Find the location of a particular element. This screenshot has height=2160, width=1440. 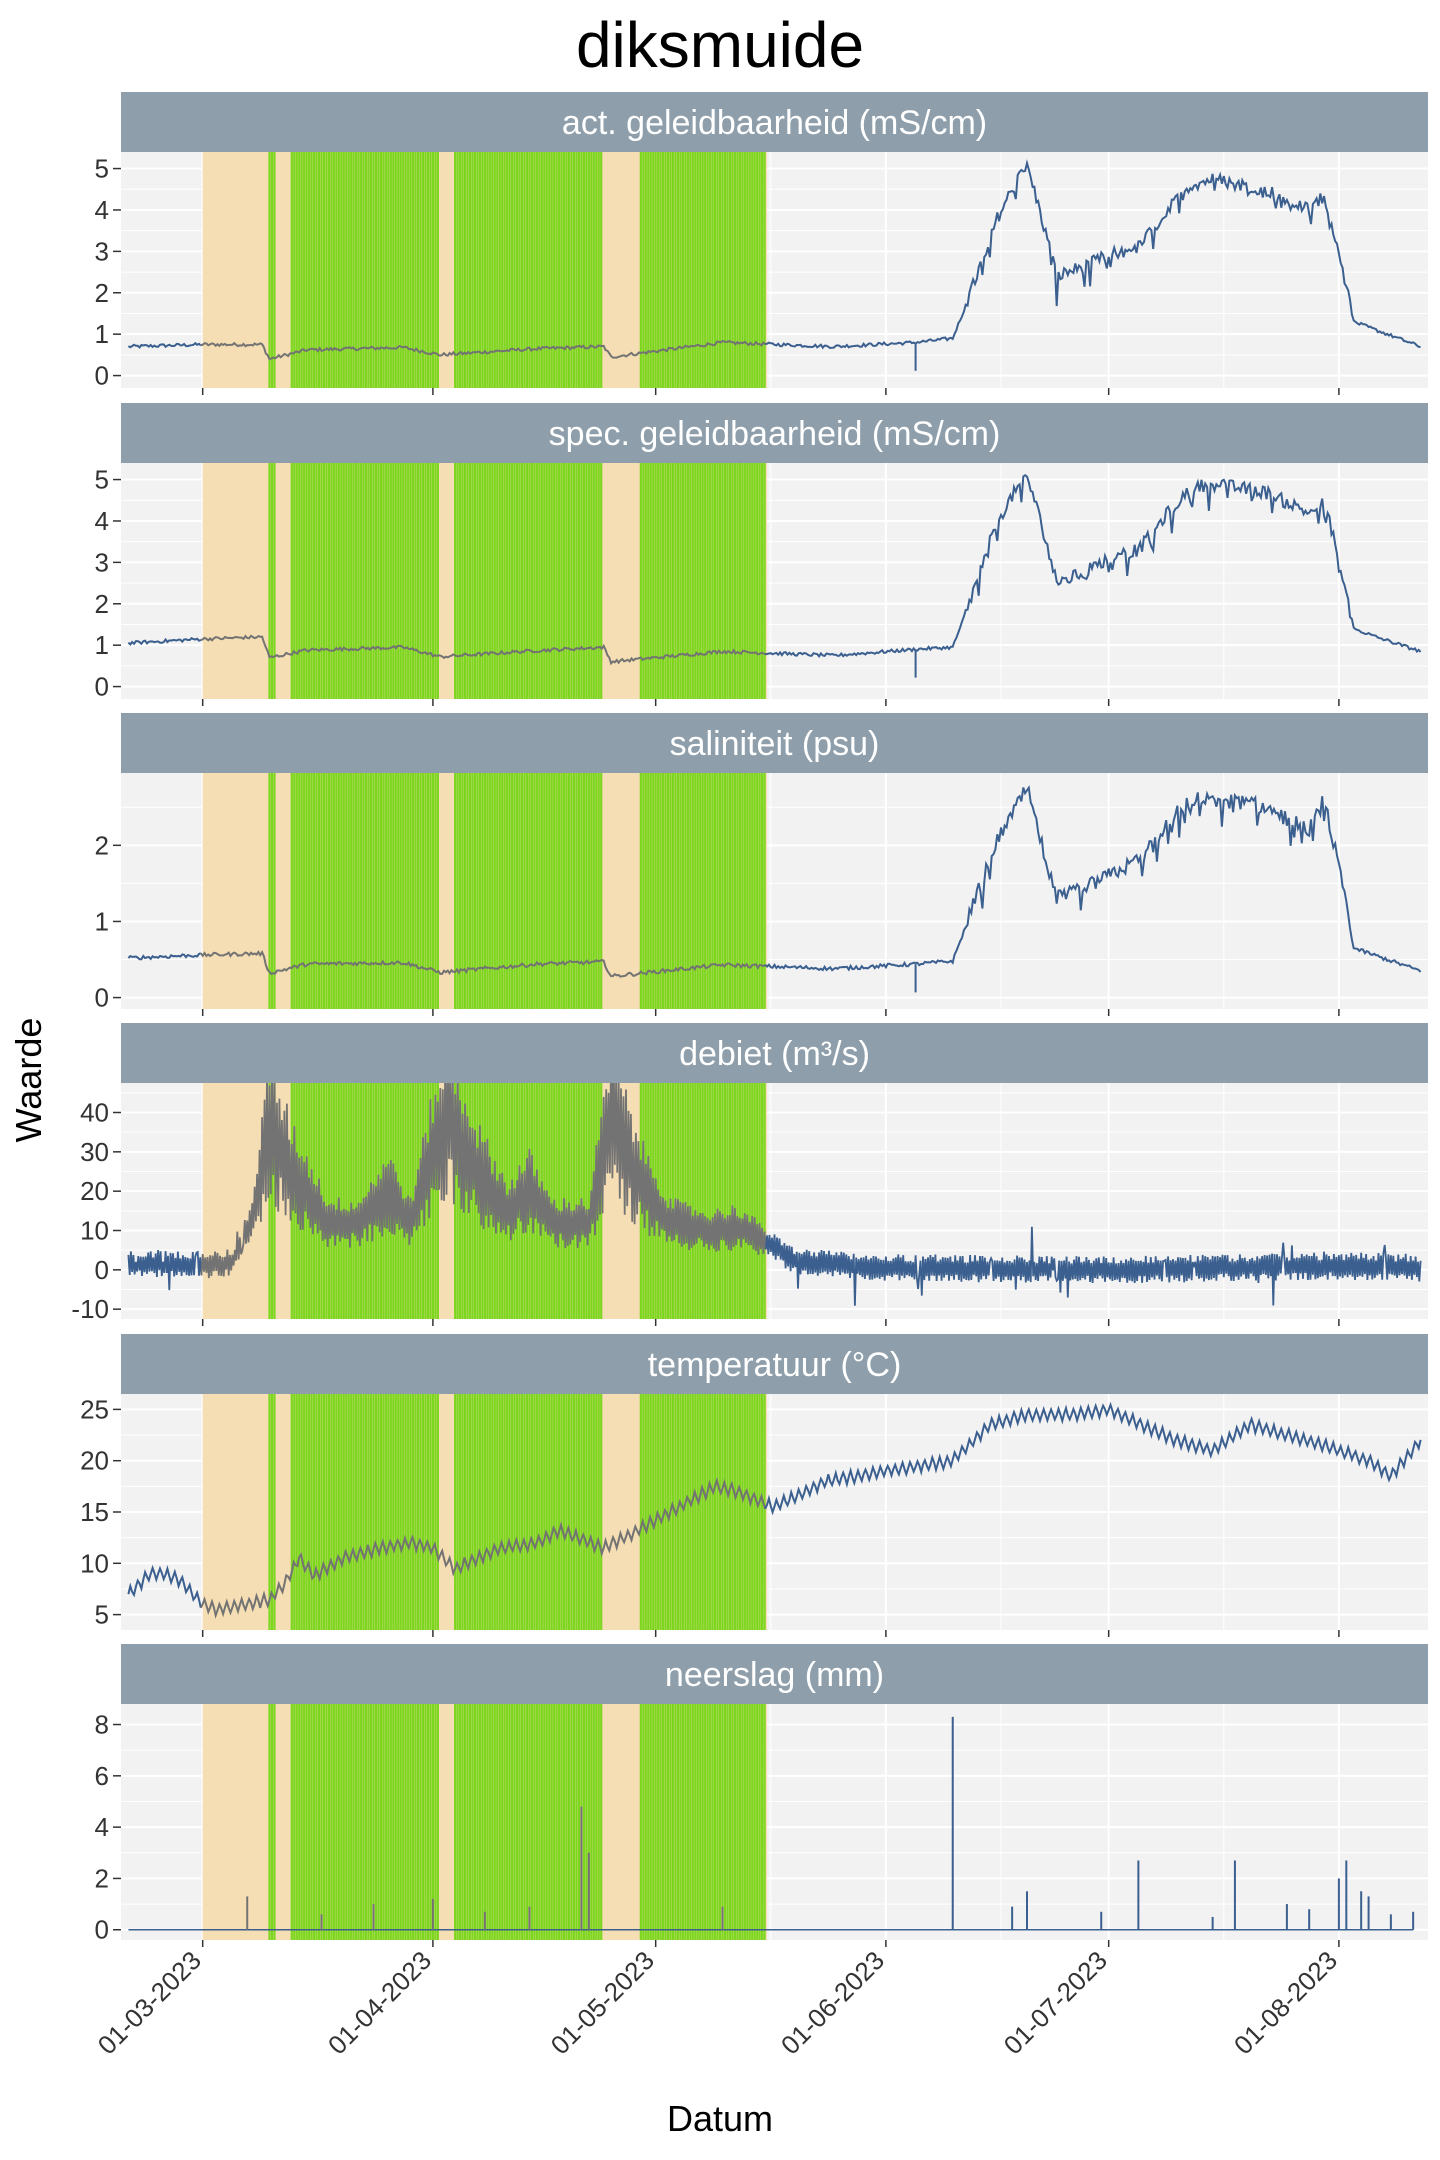

panel-4: debiet (m³/s) -10 0 10 20 30 40 is located at coordinates (749, 1174).